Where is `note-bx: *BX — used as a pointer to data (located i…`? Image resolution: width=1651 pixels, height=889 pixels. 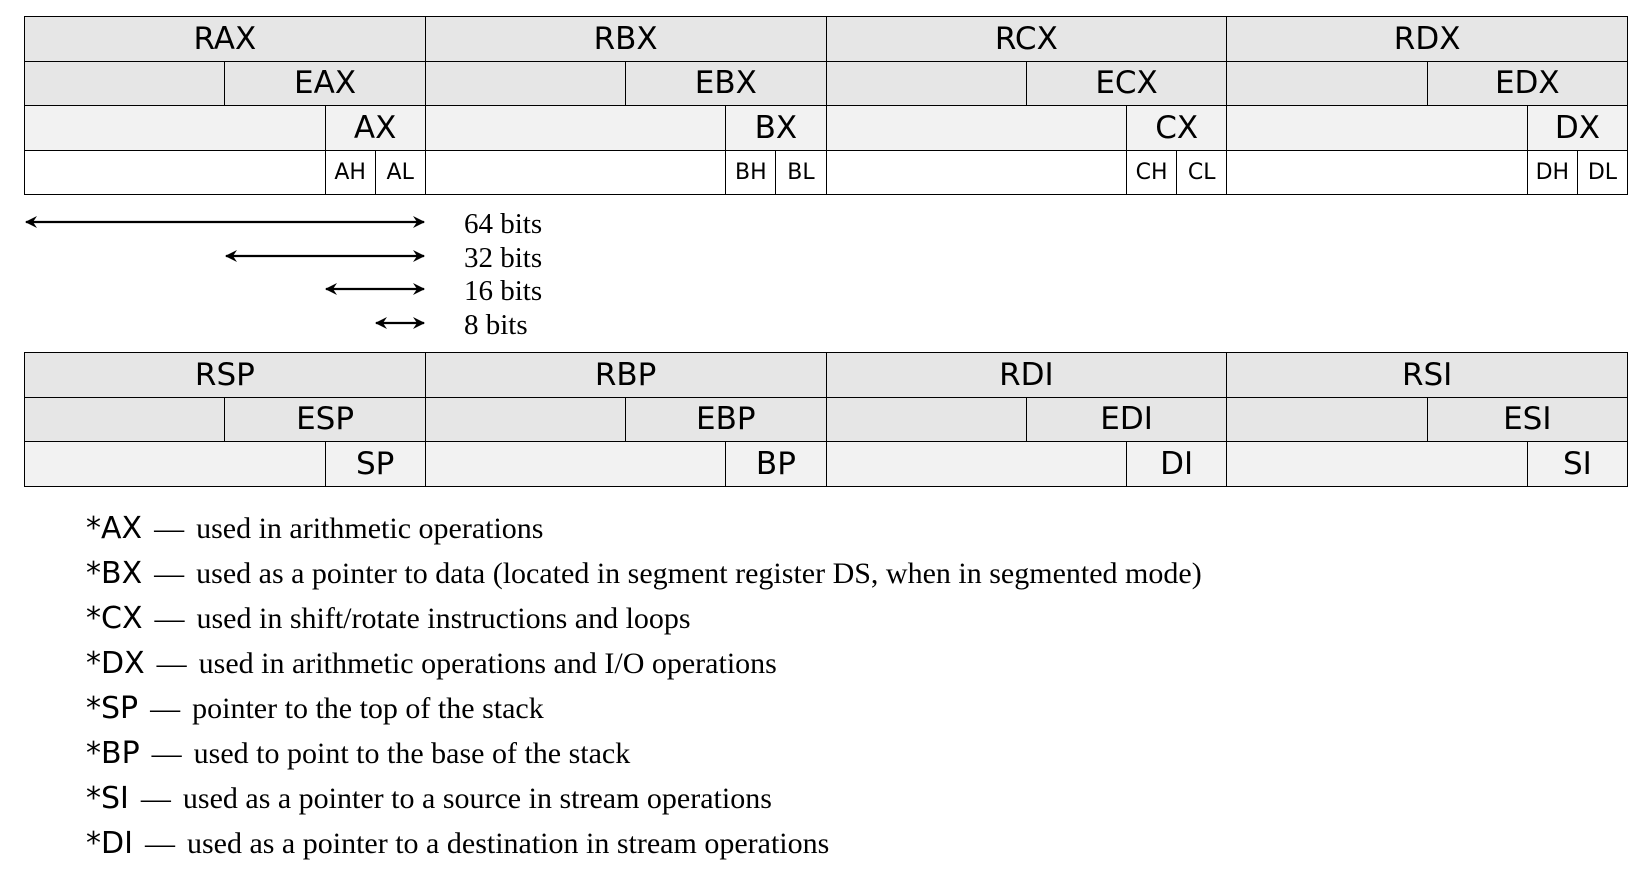 note-bx: *BX — used as a pointer to data (located i… is located at coordinates (644, 573).